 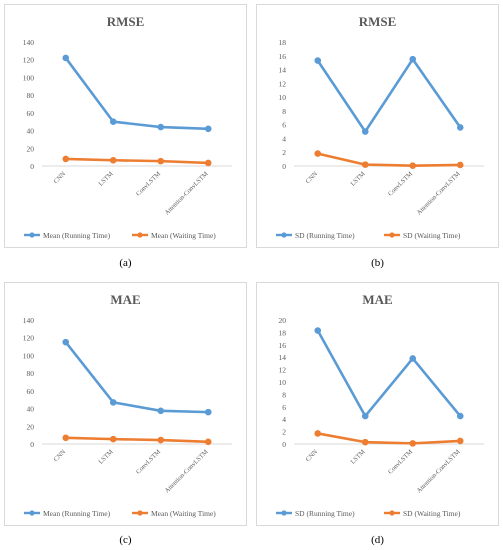 What do you see at coordinates (377, 540) in the screenshot?
I see `caption-d: (d)` at bounding box center [377, 540].